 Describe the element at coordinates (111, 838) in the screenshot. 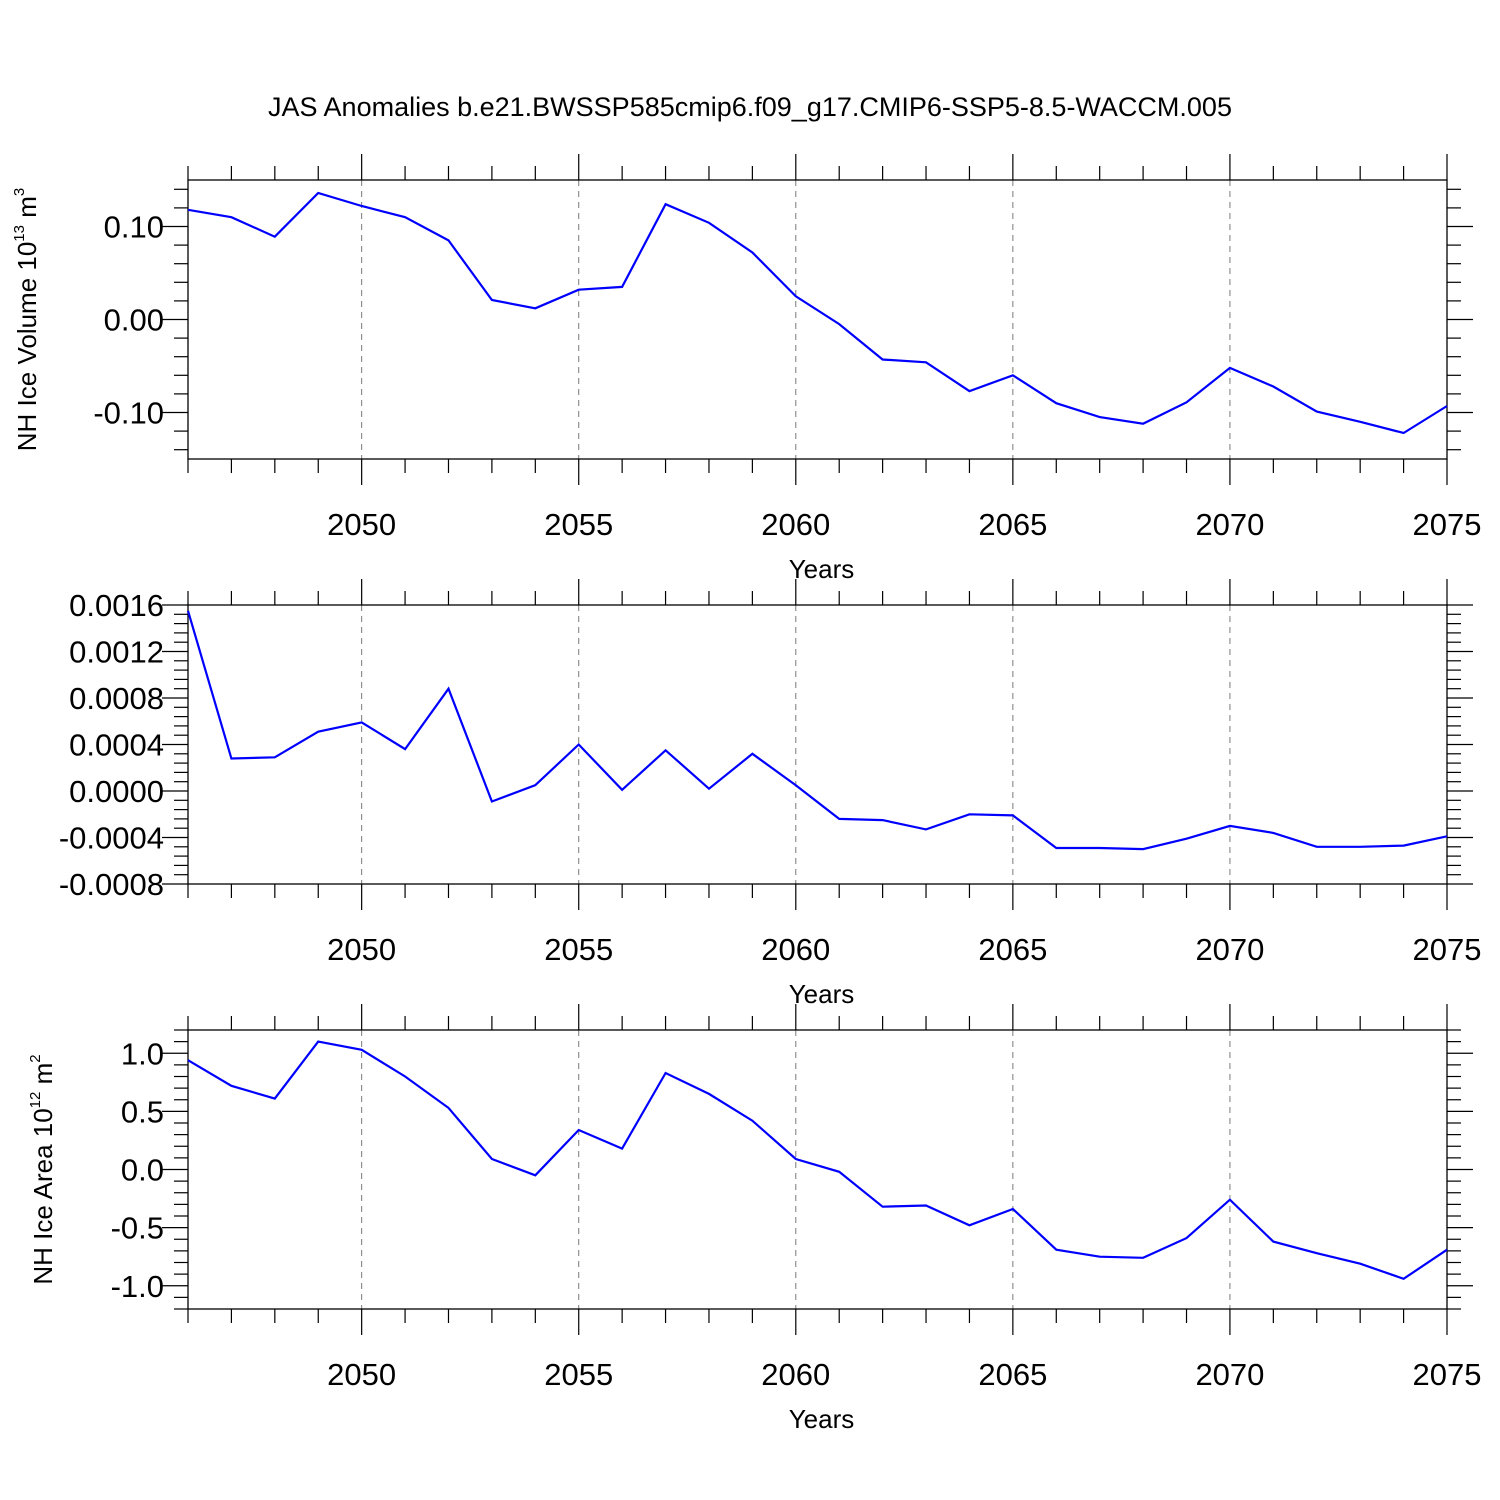

I see `y-tick-label: -0.0004` at that location.